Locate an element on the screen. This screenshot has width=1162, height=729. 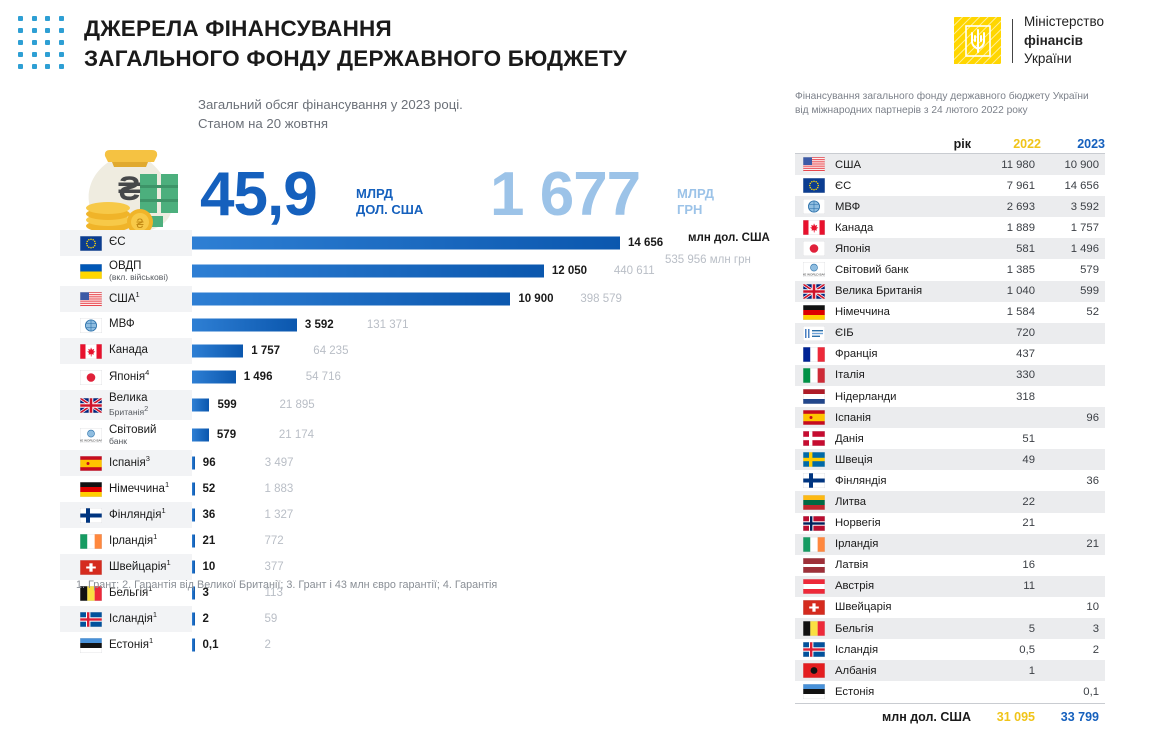
table-row: Данія 51 is located at coordinates (950, 439).